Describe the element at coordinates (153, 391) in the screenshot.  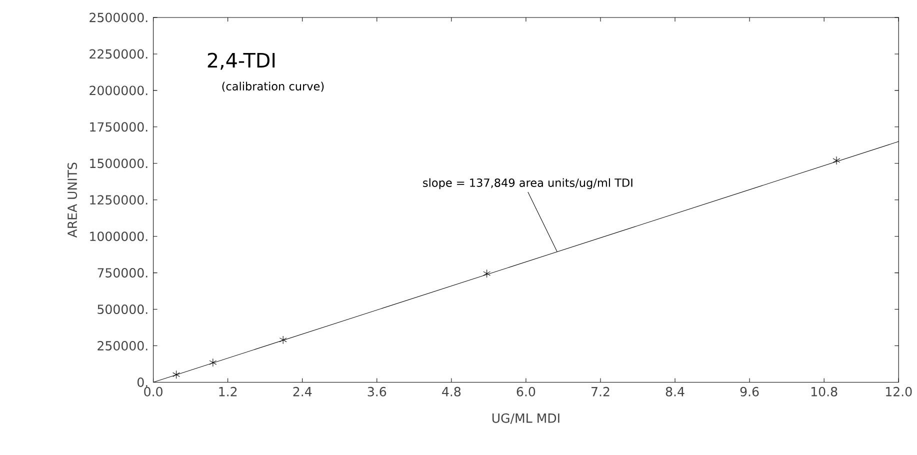
I see `x-tick-label: 0.0` at that location.